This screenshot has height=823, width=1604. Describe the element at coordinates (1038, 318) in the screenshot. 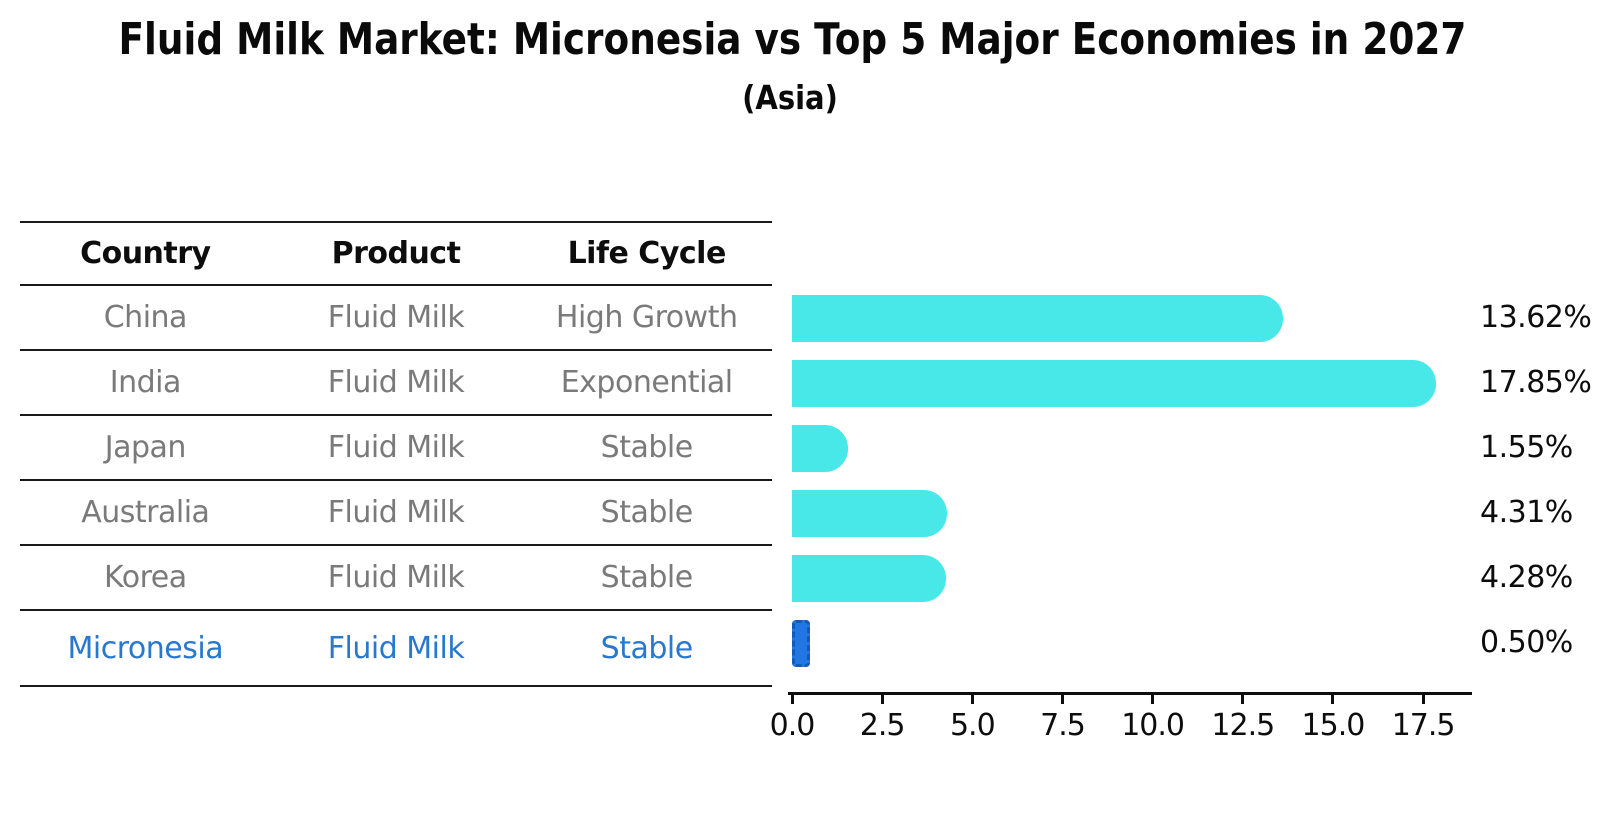

I see `bar-china` at that location.